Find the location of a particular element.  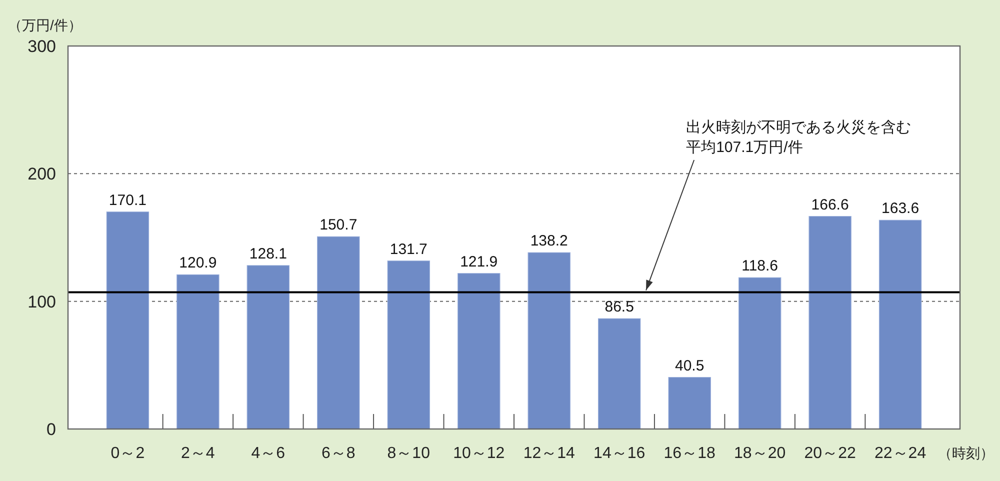

y-axis-title: （万円/件） is located at coordinates (45, 25).